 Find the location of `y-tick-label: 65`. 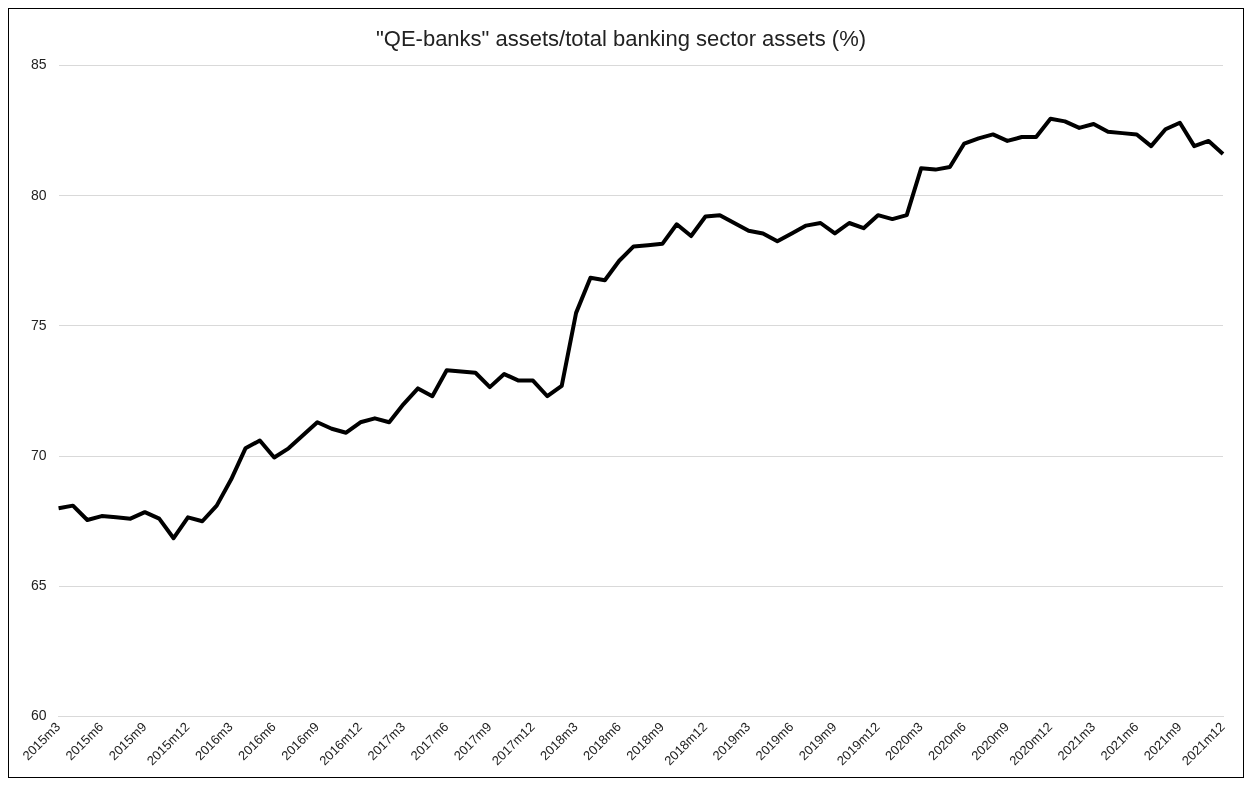

y-tick-label: 65 is located at coordinates (38, 585).